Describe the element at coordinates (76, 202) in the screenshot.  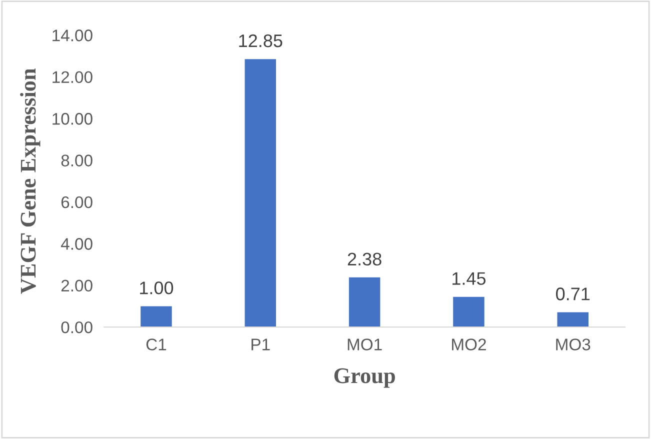
I see `y-tick-label: 6.00` at that location.